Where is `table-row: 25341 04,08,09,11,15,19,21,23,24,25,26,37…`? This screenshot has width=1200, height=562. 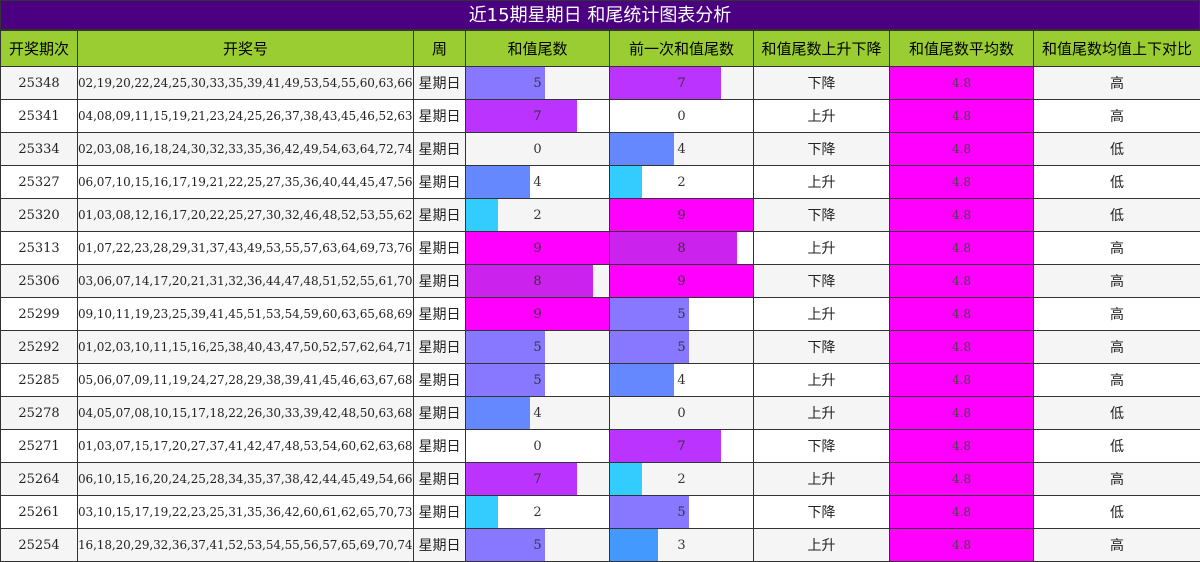
table-row: 25341 04,08,09,11,15,19,21,23,24,25,26,37… is located at coordinates (600, 116).